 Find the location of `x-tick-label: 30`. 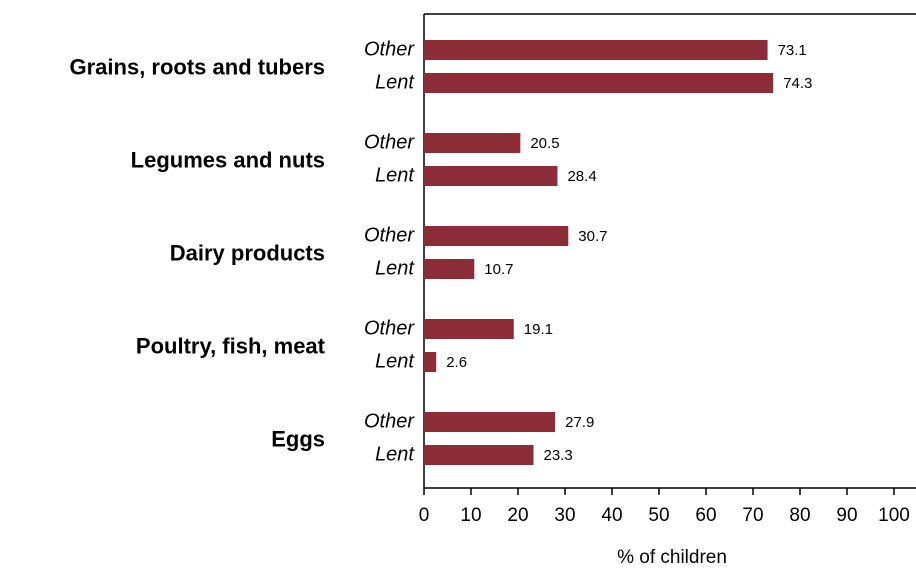

x-tick-label: 30 is located at coordinates (564, 515).